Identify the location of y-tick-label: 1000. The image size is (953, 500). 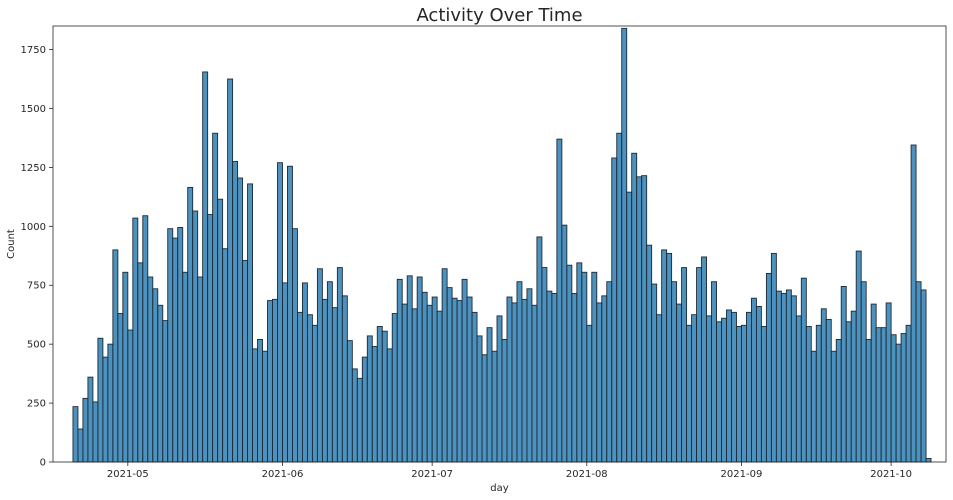
(33, 227).